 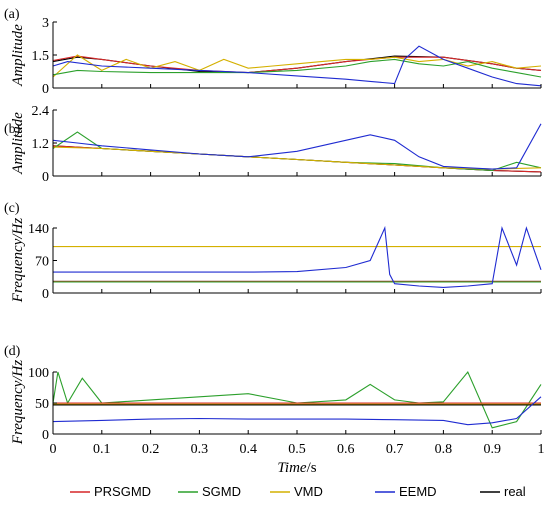 What do you see at coordinates (292, 468) in the screenshot?
I see `x-axis-label-name: Time` at bounding box center [292, 468].